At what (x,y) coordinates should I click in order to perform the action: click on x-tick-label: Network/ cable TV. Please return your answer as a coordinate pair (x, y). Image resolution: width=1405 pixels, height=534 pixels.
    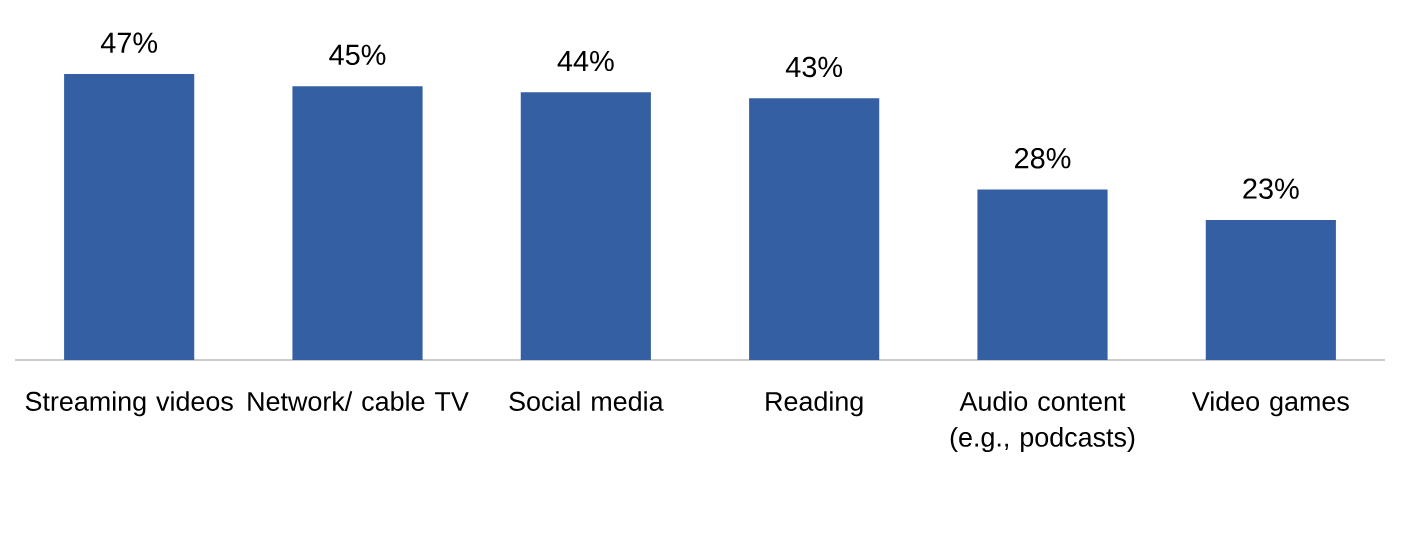
    Looking at the image, I should click on (358, 401).